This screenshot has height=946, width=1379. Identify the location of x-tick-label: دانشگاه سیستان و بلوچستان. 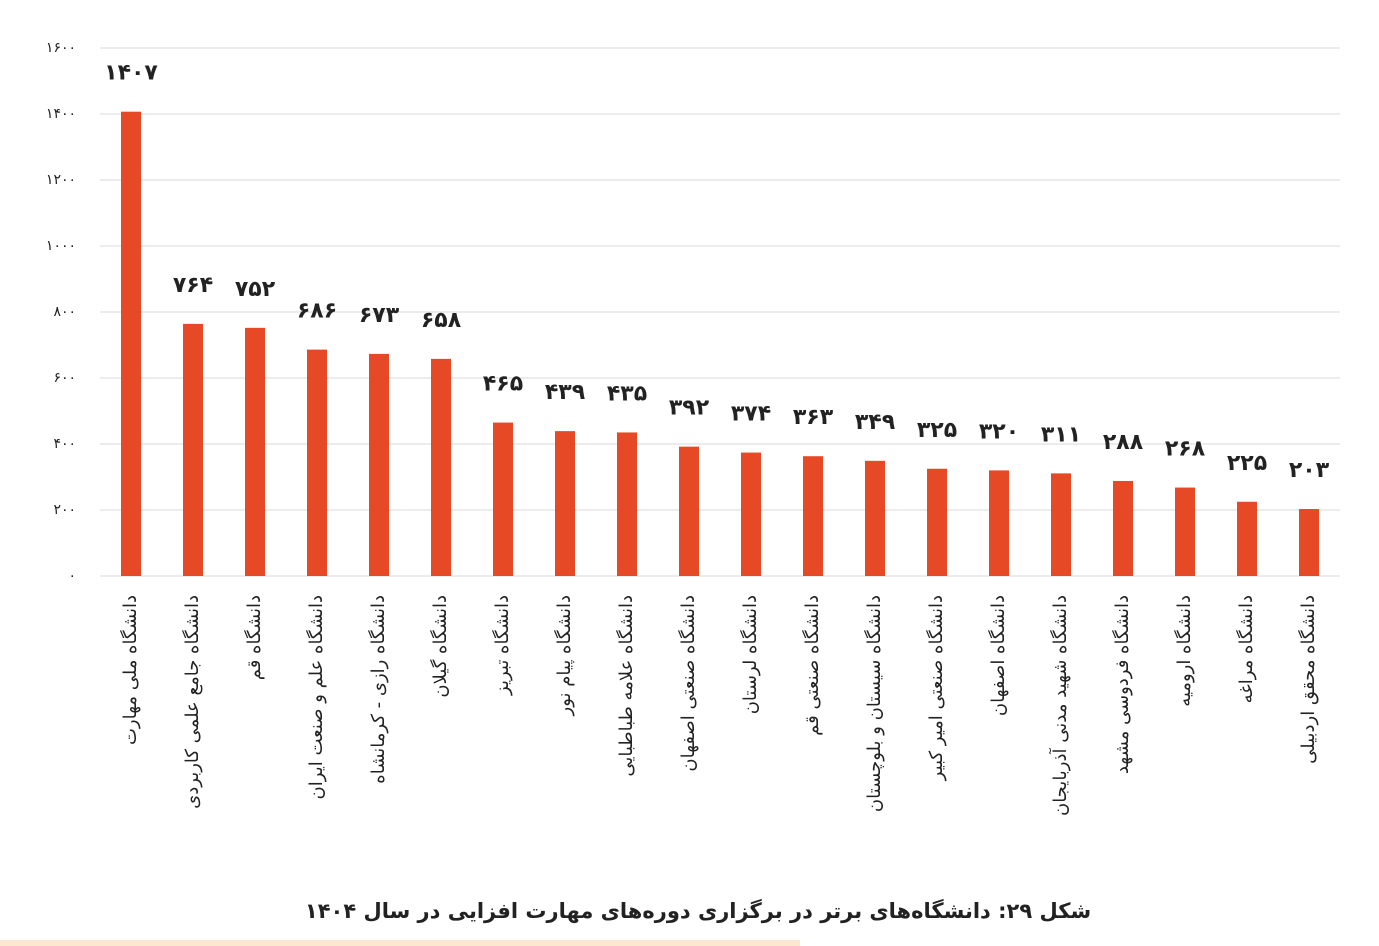
(874, 703).